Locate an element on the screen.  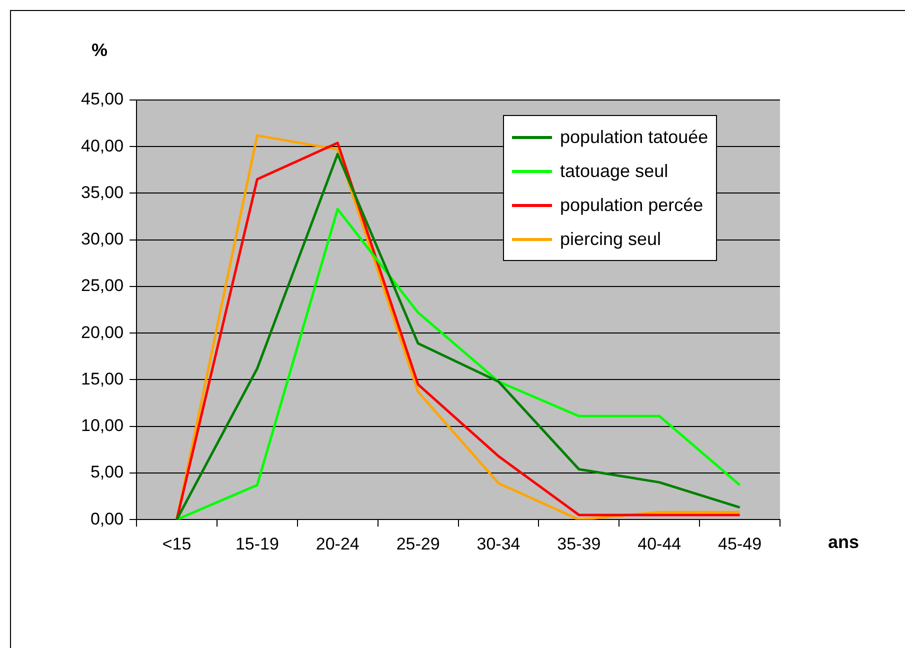
y-tick-label: 35,00 is located at coordinates (102, 192).